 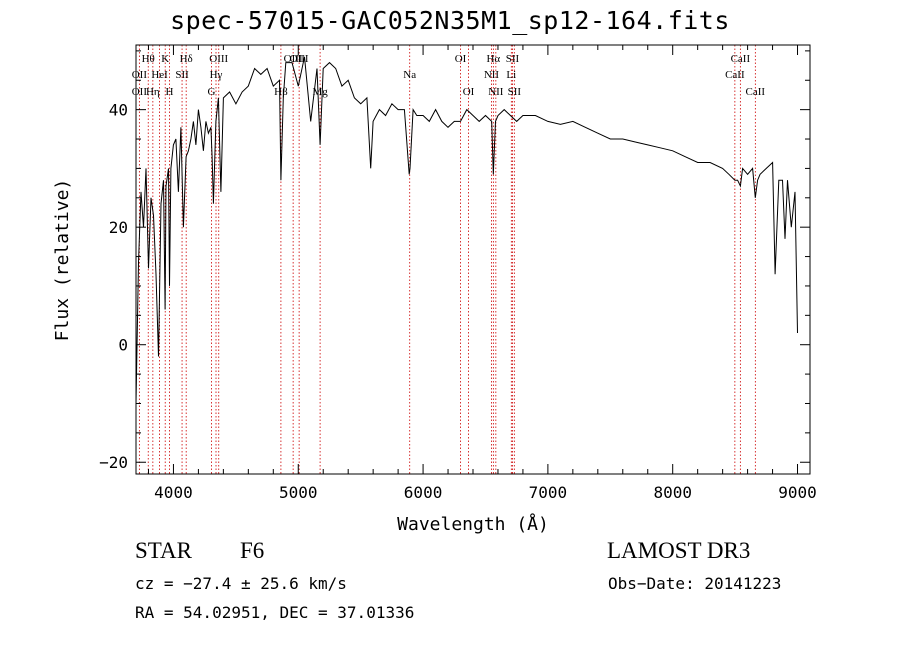 I want to click on ra-dec-coordinates: RA = 54.02951, DEC = 37.01336, so click(x=275, y=612).